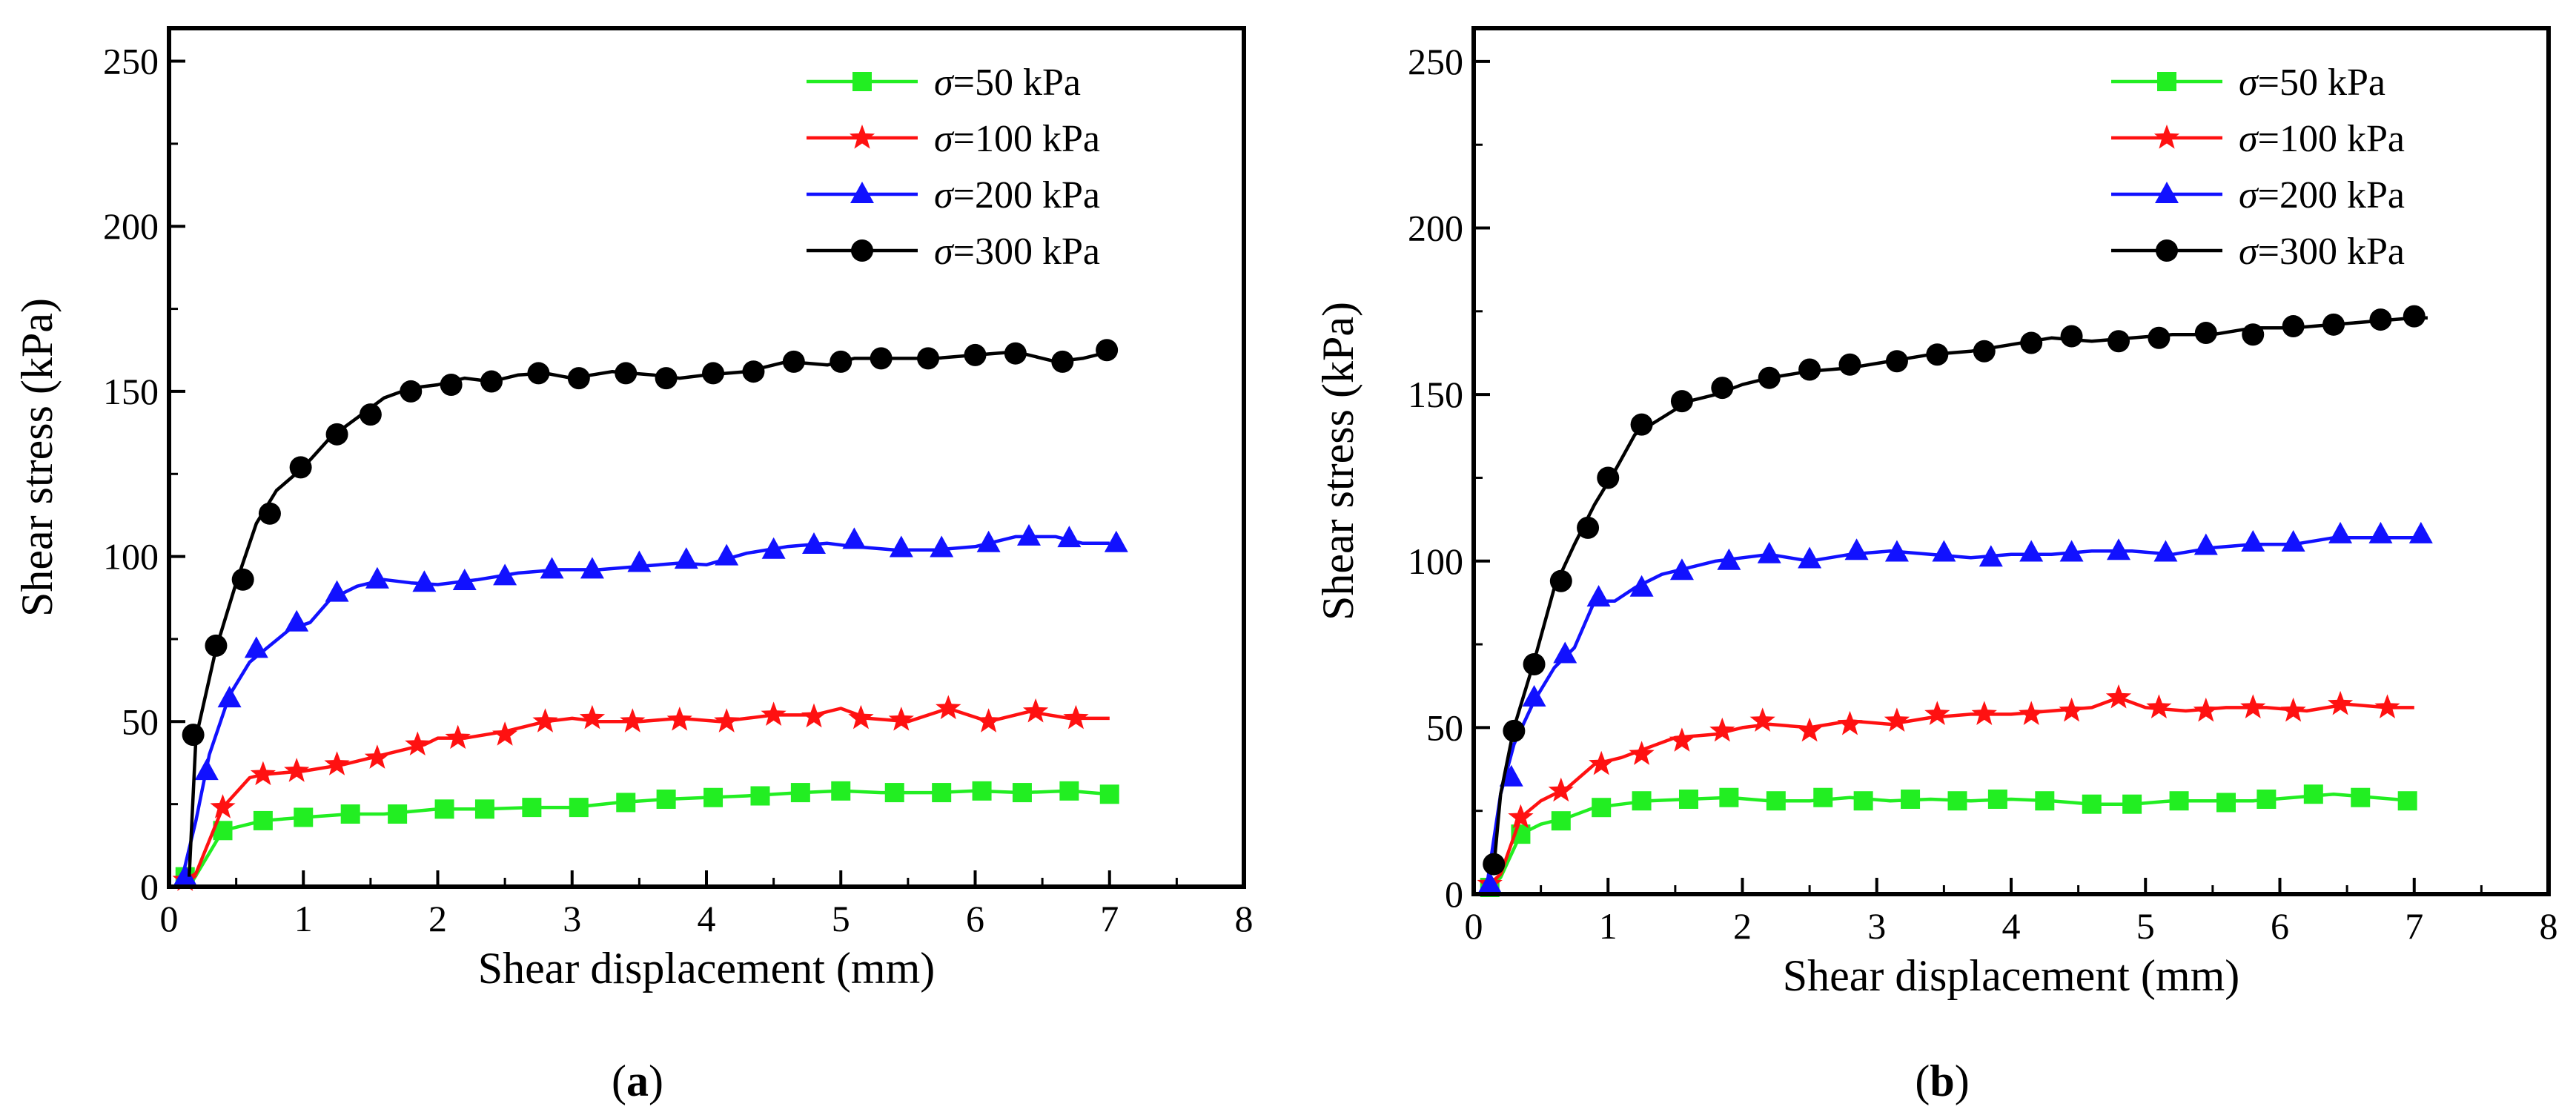 The image size is (2576, 1118). Describe the element at coordinates (437, 919) in the screenshot. I see `x-tick-label: 2` at that location.